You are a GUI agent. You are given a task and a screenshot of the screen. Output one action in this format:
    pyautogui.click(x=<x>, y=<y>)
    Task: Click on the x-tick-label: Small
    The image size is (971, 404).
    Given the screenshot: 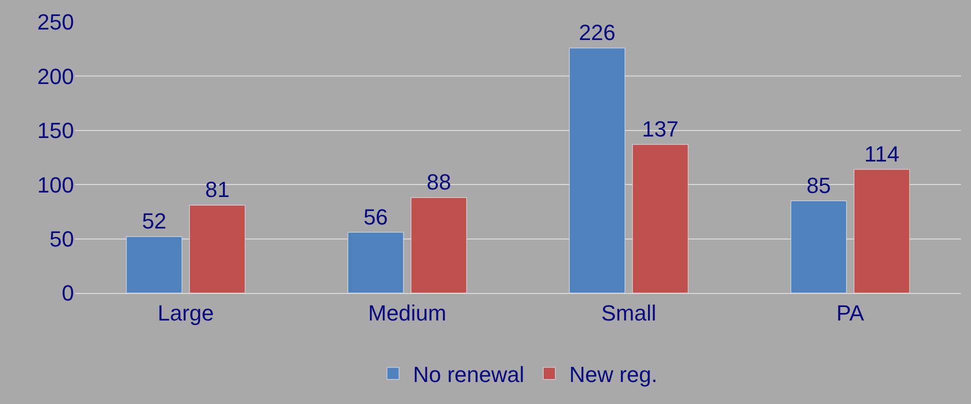 What is the action you would take?
    pyautogui.click(x=628, y=313)
    